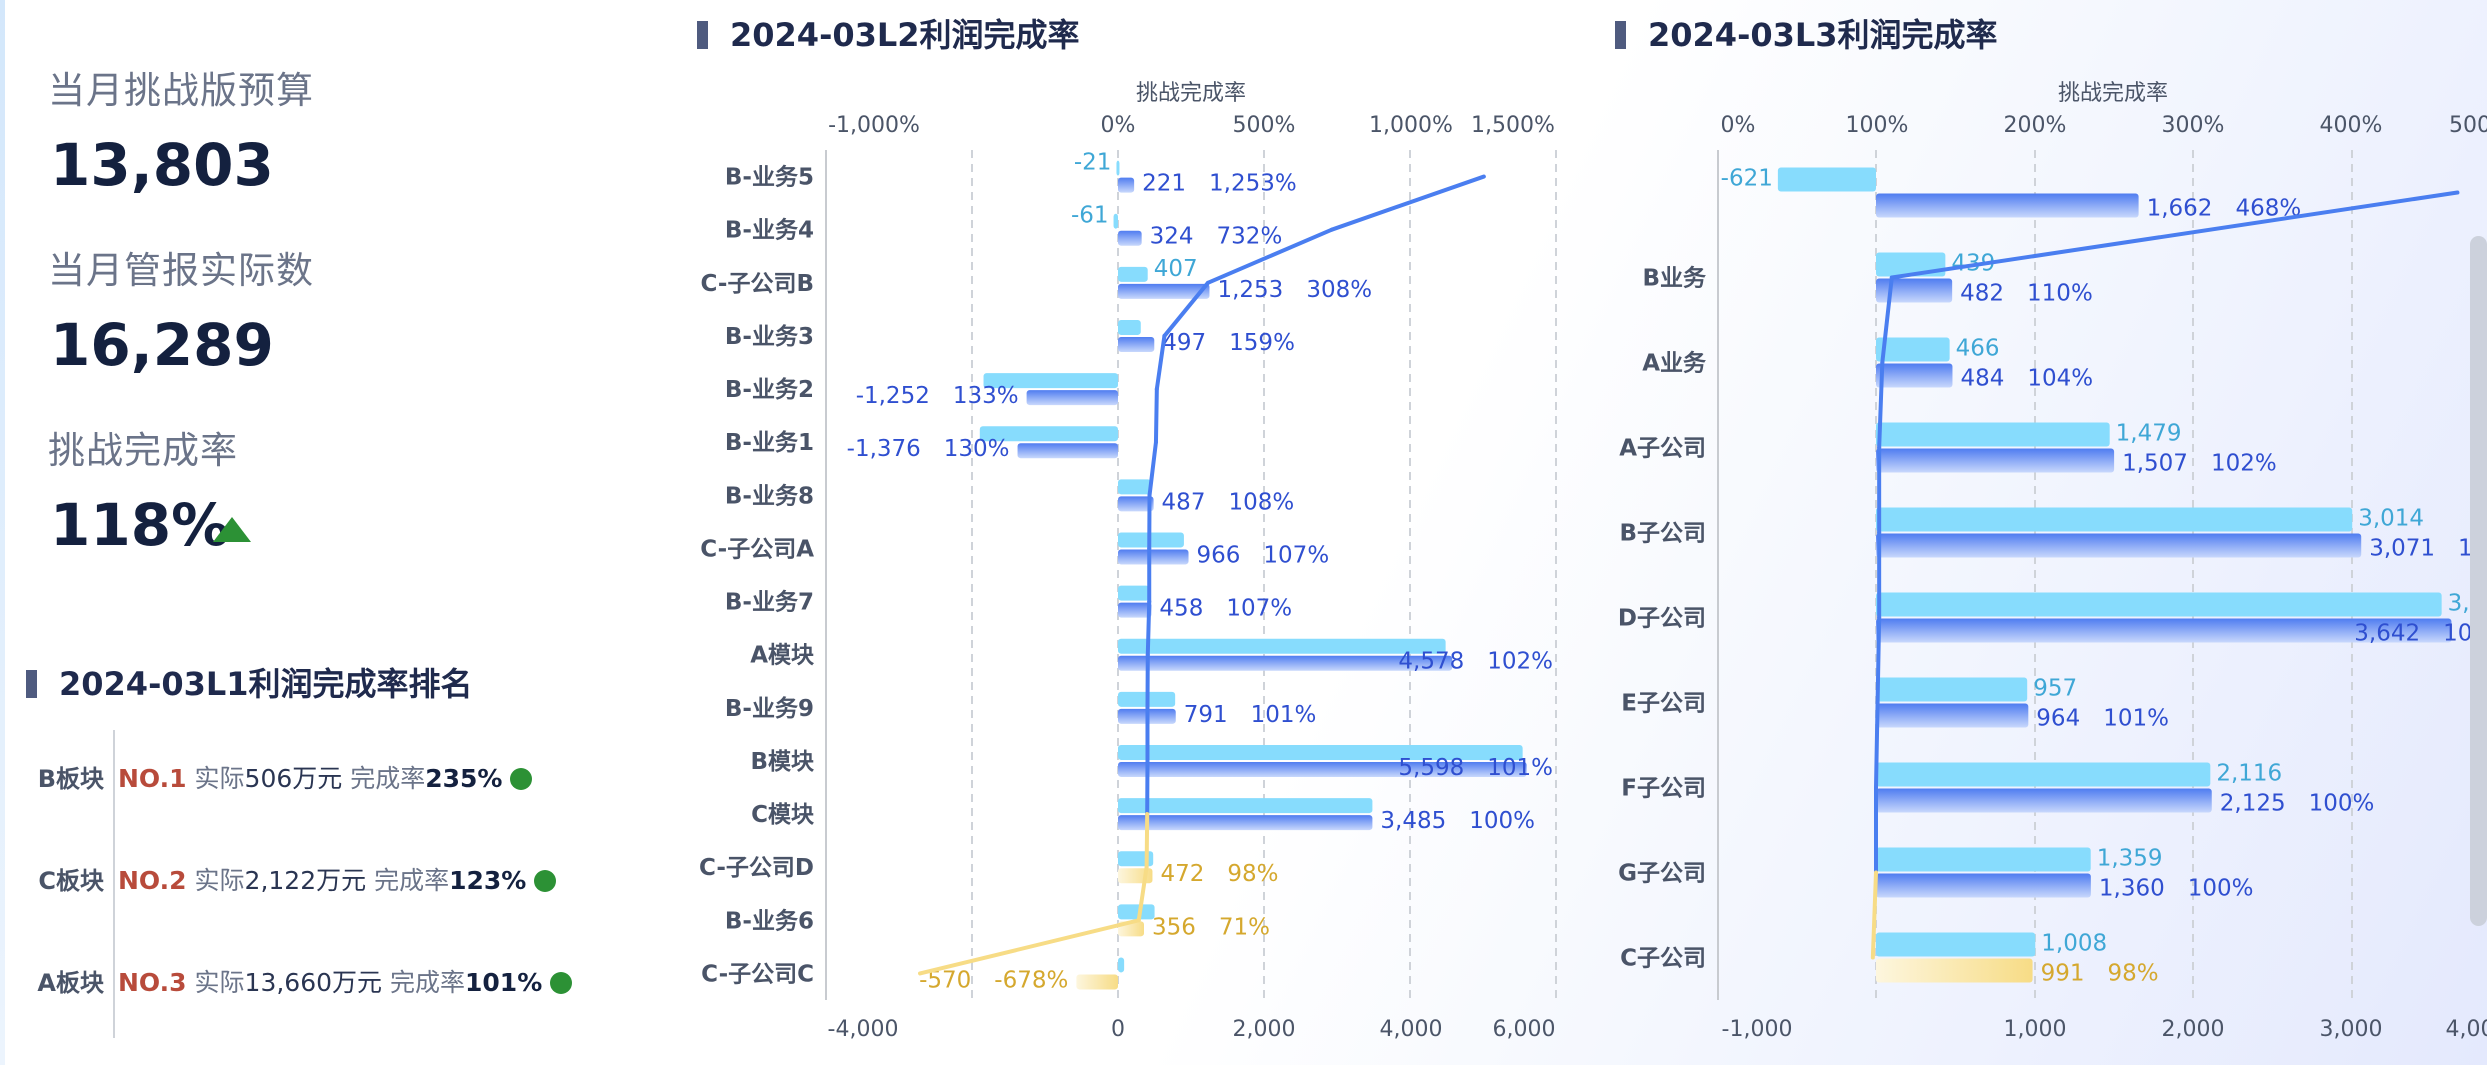 Image resolution: width=2487 pixels, height=1065 pixels. I want to click on category-label: G子公司, so click(1662, 874).